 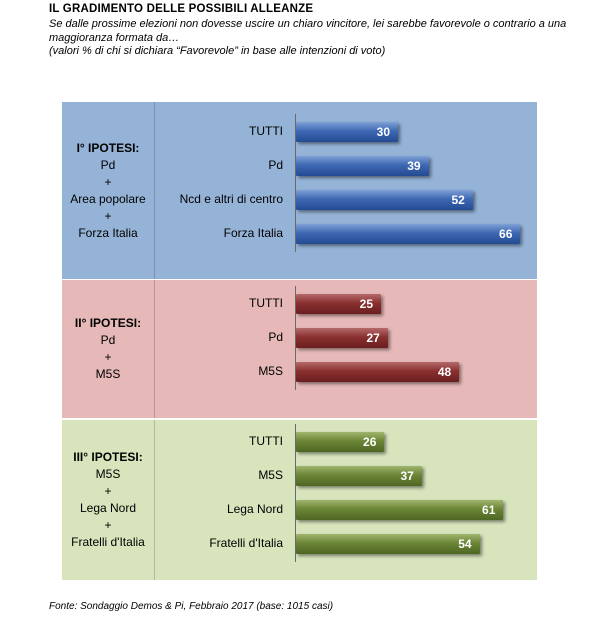 I want to click on data-label: 39, so click(x=414, y=166).